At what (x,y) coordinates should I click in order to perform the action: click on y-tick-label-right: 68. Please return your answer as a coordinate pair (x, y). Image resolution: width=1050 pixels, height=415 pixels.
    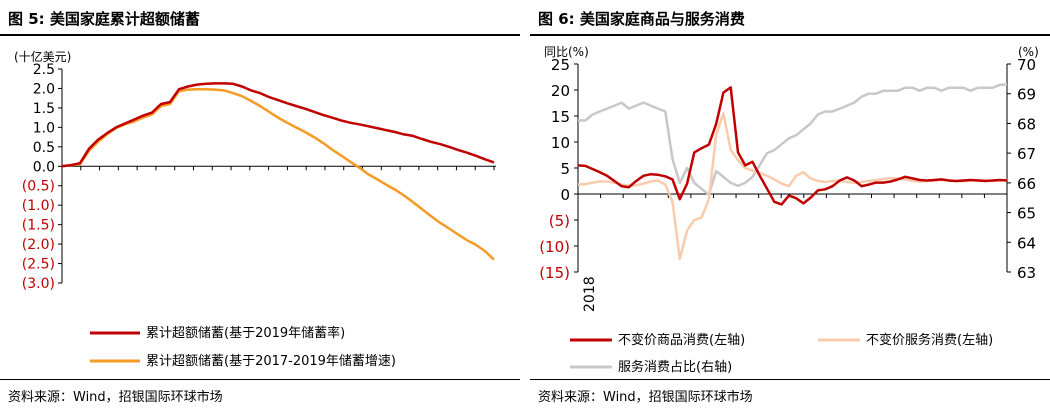
    Looking at the image, I should click on (1026, 124).